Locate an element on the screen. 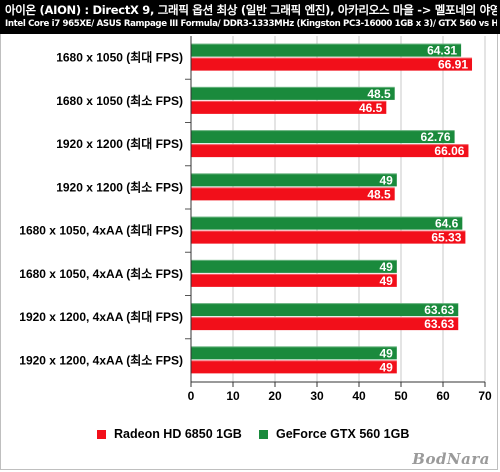 Image resolution: width=500 pixels, height=472 pixels. legend-swatch-geforce is located at coordinates (263, 434).